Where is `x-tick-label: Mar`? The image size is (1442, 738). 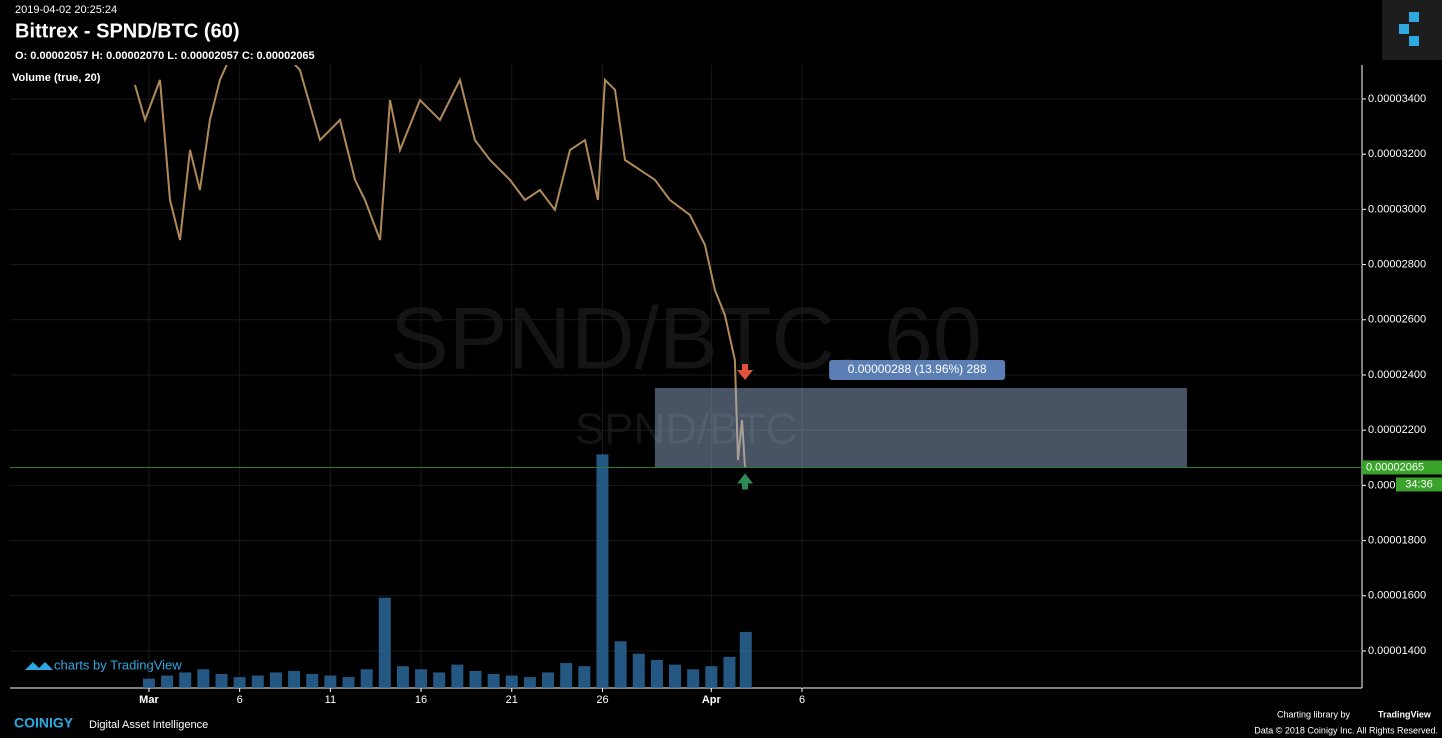 x-tick-label: Mar is located at coordinates (149, 700).